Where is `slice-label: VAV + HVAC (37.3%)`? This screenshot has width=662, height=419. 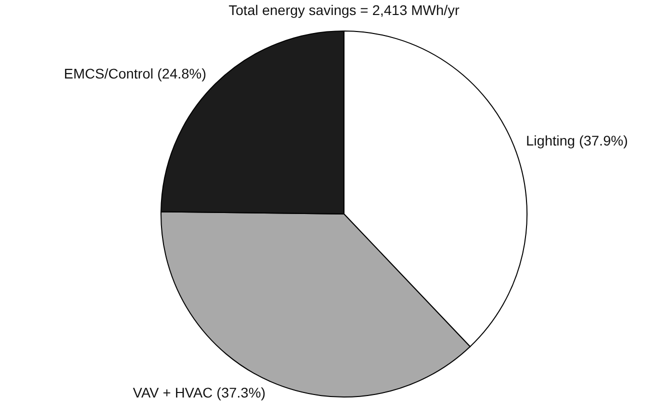 slice-label: VAV + HVAC (37.3%) is located at coordinates (199, 392).